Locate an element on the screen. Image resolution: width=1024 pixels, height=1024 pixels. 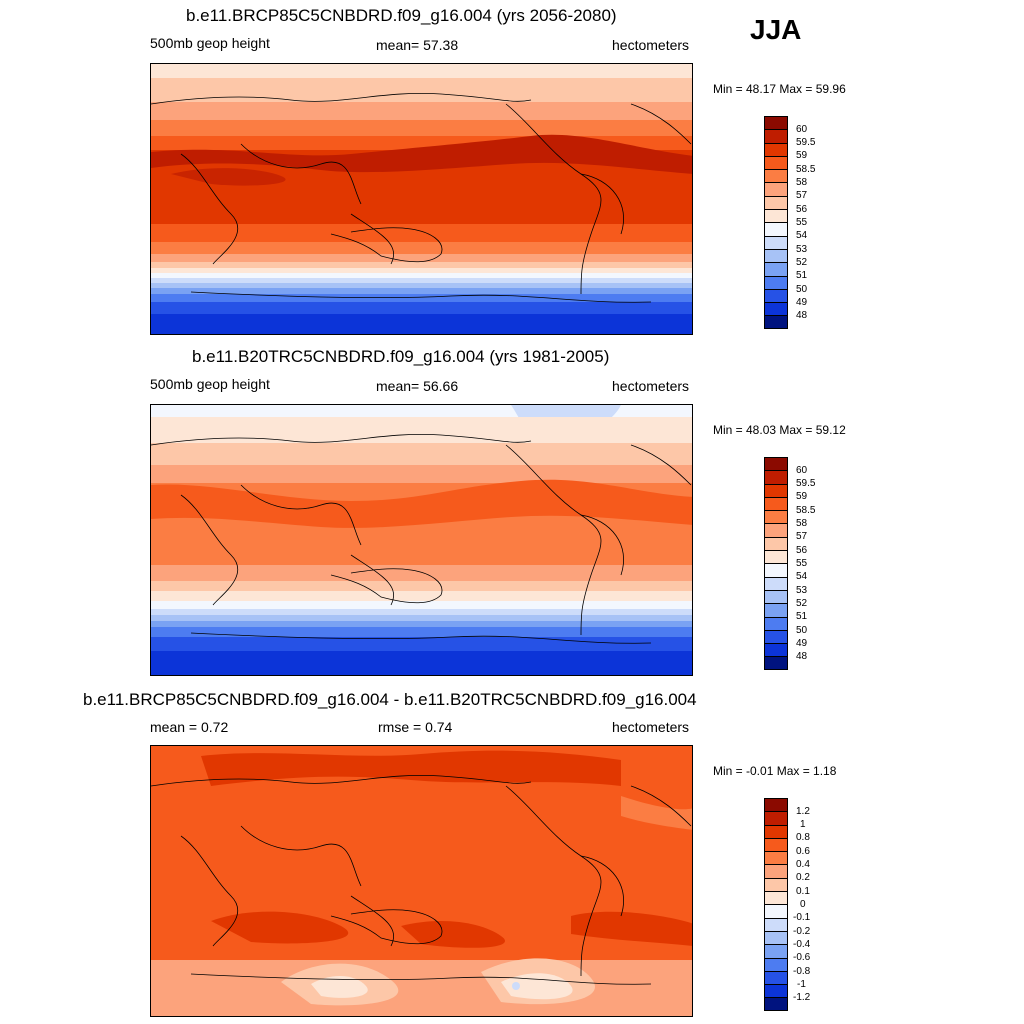
panel2-field is located at coordinates (421, 540).